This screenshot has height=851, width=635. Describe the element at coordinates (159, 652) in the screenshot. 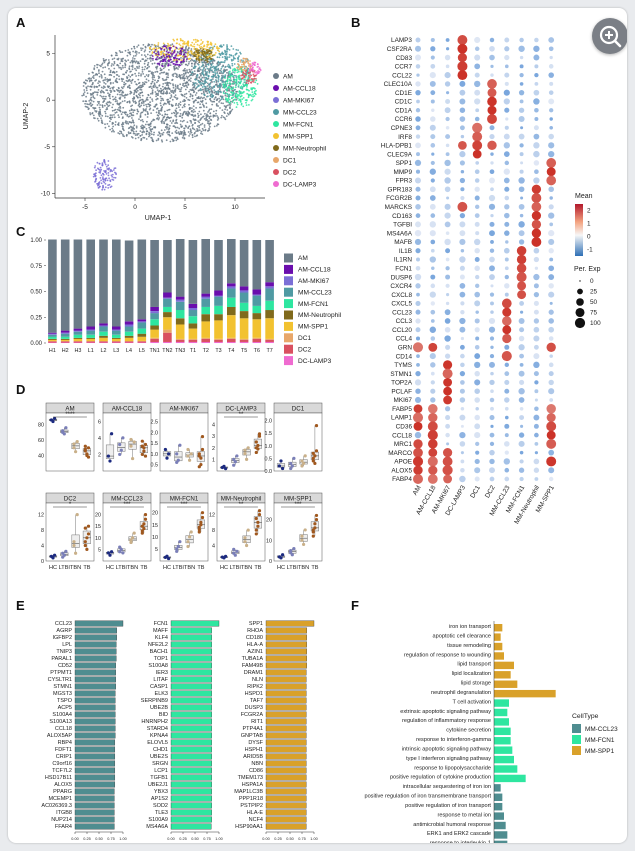

I see `corr-gene-label: BACH1` at that location.